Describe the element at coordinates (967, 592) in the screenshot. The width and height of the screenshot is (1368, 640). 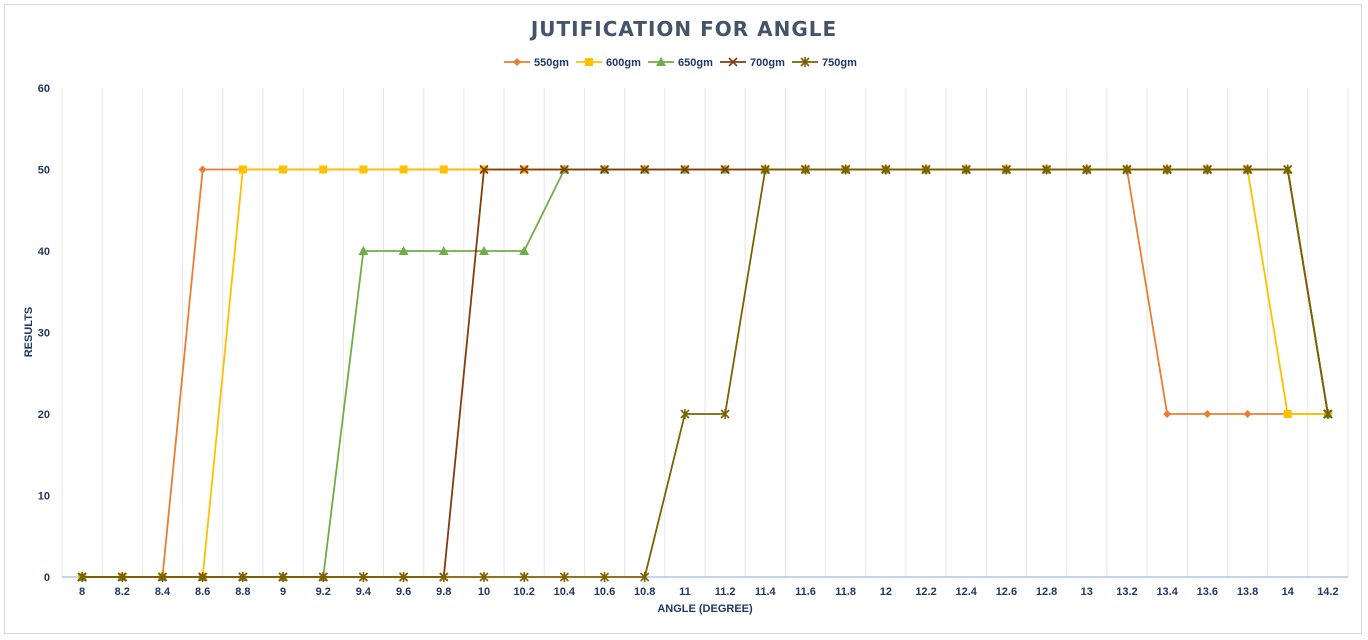
I see `x-tick-label: 12.4` at that location.